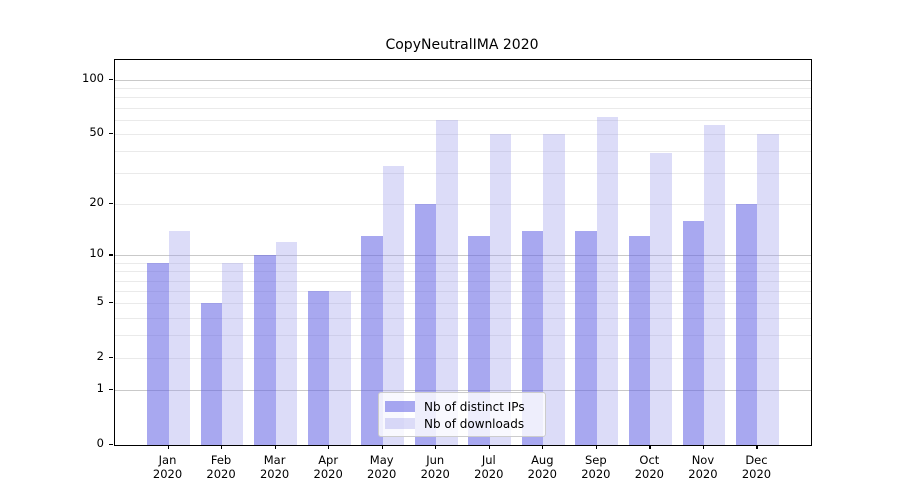 The image size is (900, 500). Describe the element at coordinates (100, 443) in the screenshot. I see `y-tick-label: 0` at that location.